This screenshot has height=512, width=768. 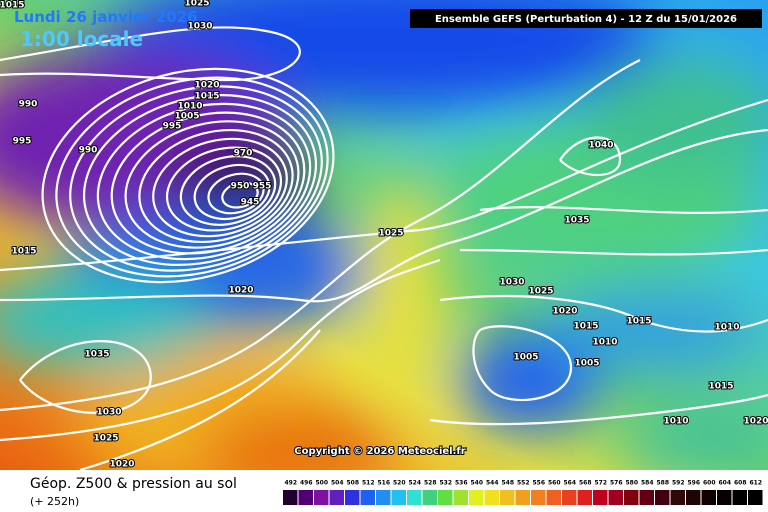 What do you see at coordinates (569, 483) in the screenshot?
I see `scale-label: 564` at bounding box center [569, 483].